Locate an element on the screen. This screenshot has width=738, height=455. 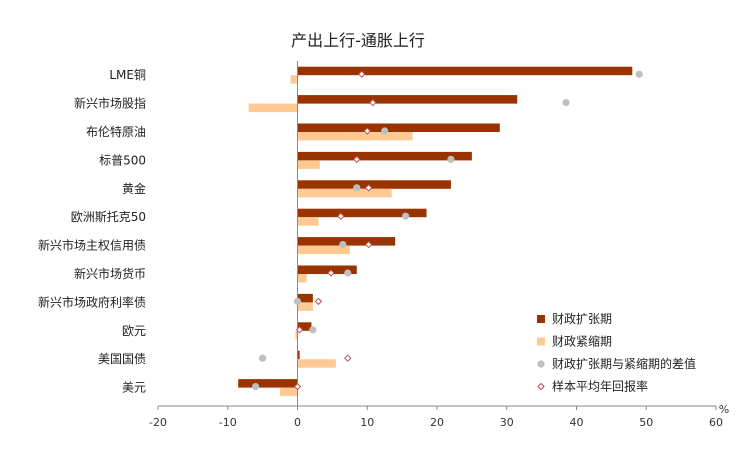
category-label: 美国国债 is located at coordinates (122, 359).